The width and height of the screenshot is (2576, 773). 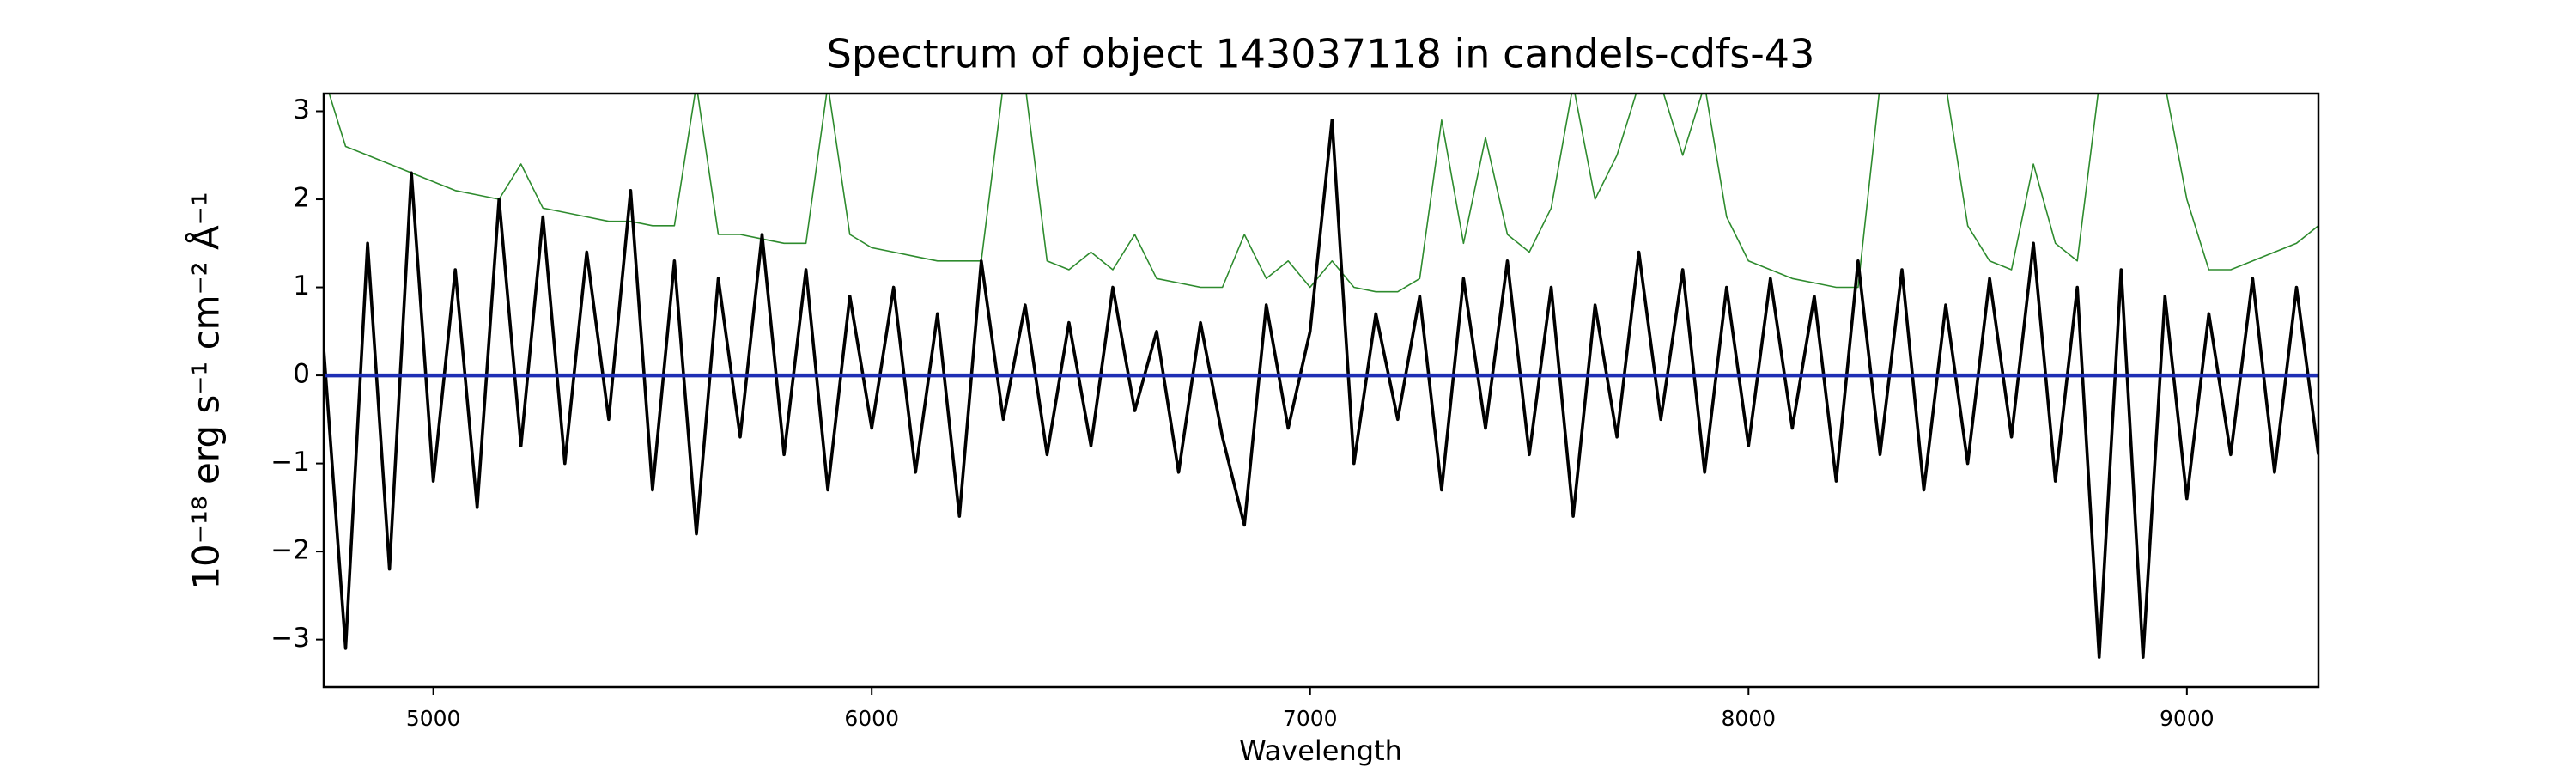 I want to click on x-tick-label: 6000, so click(x=872, y=718).